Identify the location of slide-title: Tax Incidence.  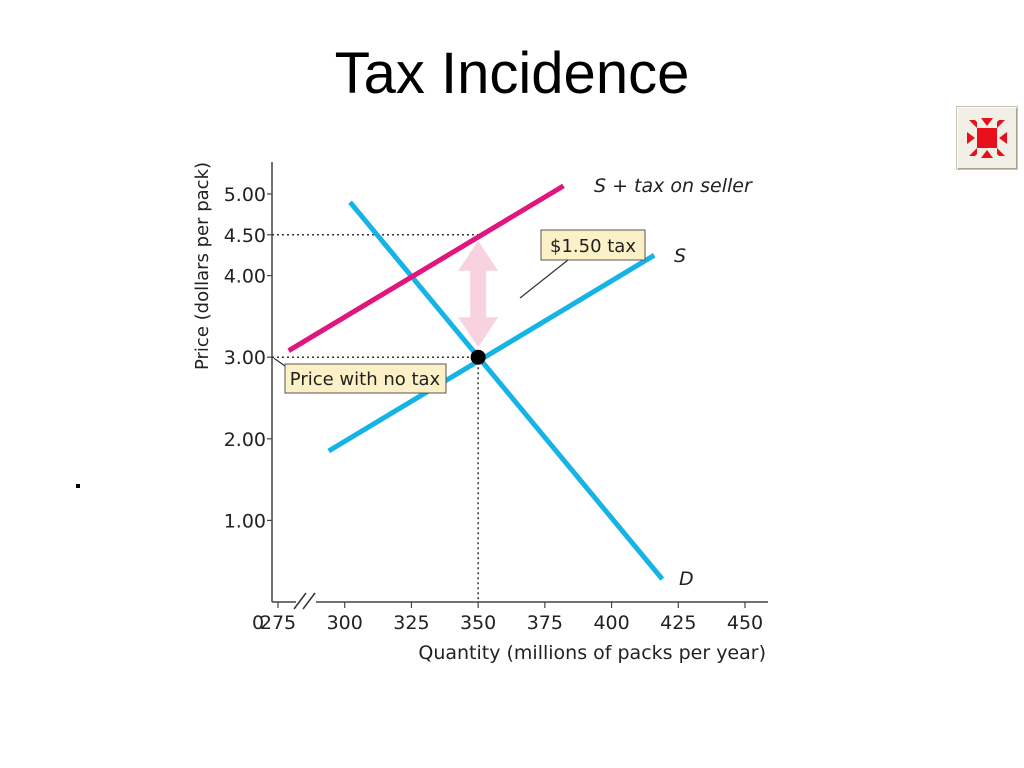
(512, 73).